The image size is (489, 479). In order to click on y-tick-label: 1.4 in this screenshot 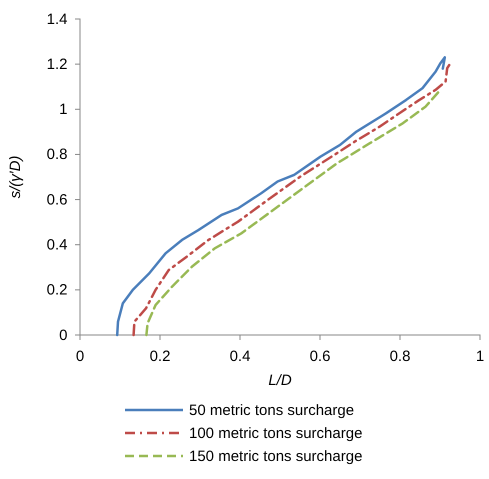, I will do `click(57, 19)`.